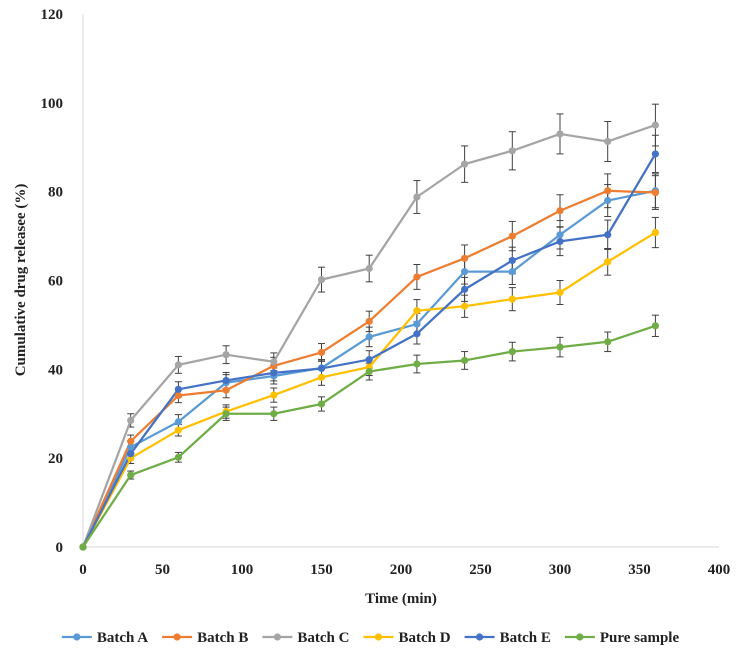 Image resolution: width=741 pixels, height=660 pixels. I want to click on y-tick-labels: 0 20 40 60 80 100 120, so click(52, 281).